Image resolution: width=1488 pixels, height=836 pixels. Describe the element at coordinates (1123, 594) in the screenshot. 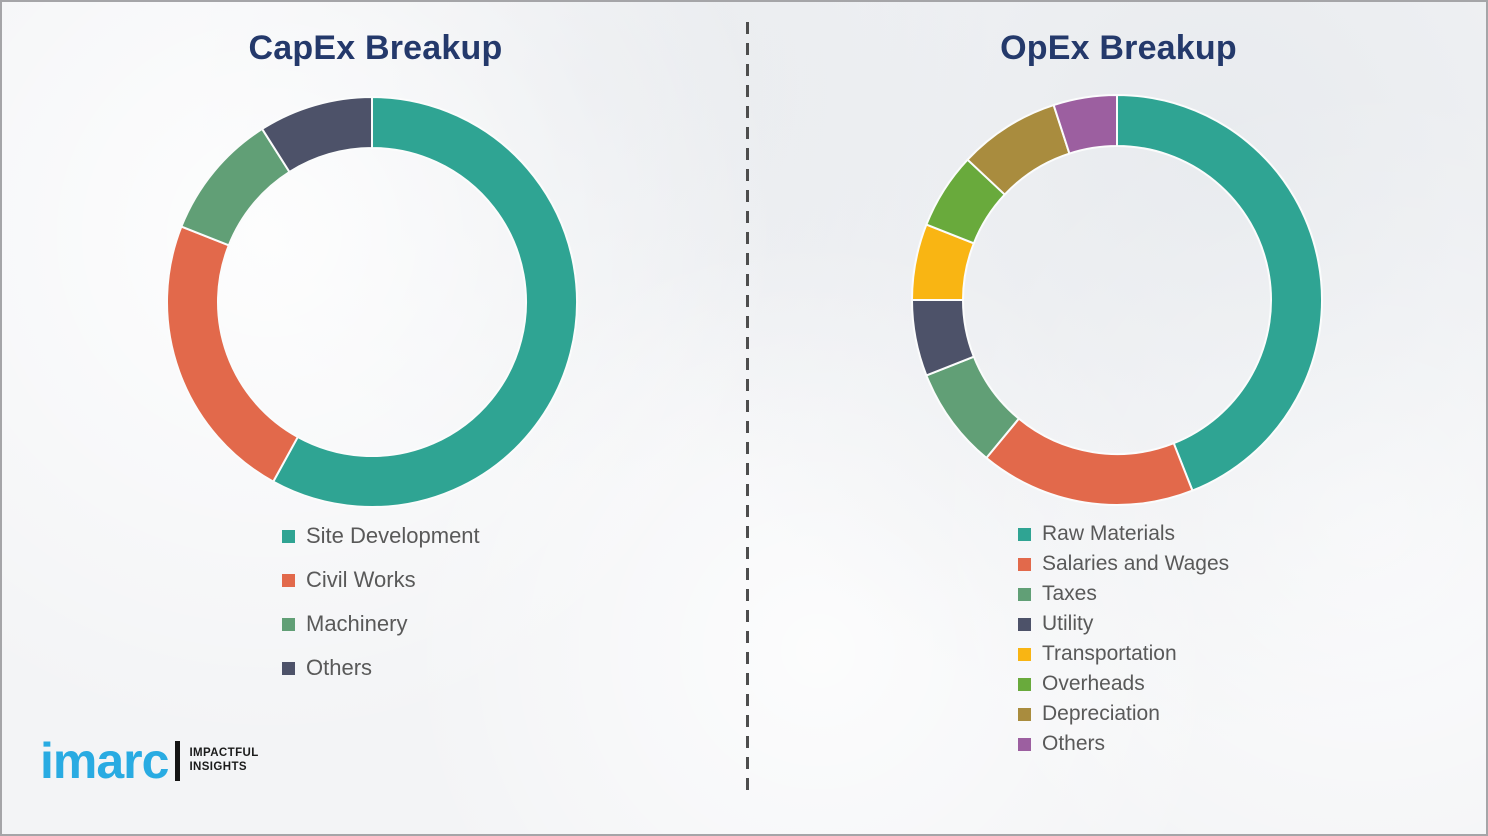

I see `legend-item-taxes: Taxes` at that location.